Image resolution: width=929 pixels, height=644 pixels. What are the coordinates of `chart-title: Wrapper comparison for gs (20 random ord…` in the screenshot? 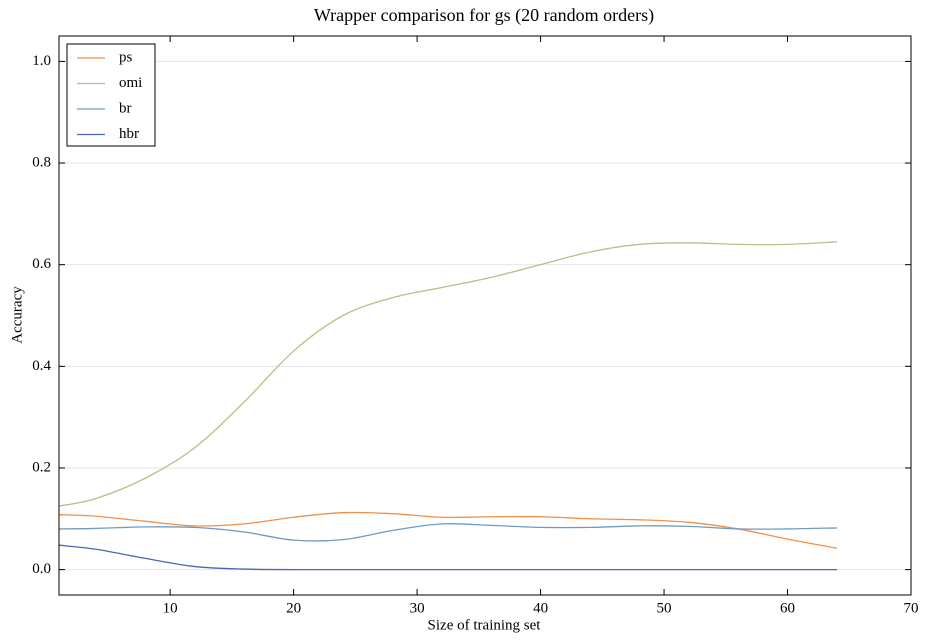 It's located at (484, 15).